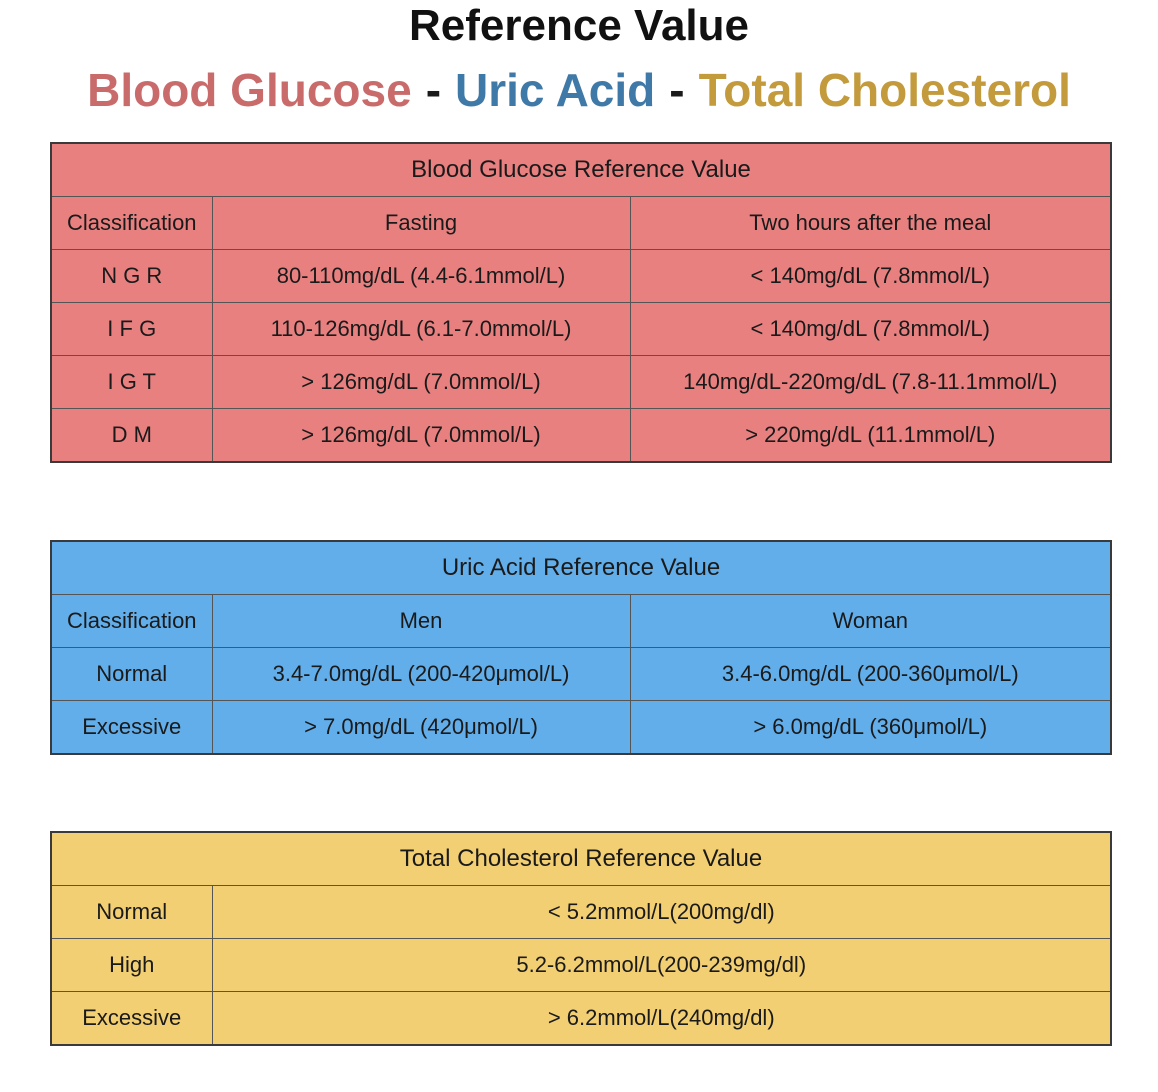 This screenshot has height=1092, width=1158. I want to click on table-caption: Uric Acid Reference Value, so click(581, 567).